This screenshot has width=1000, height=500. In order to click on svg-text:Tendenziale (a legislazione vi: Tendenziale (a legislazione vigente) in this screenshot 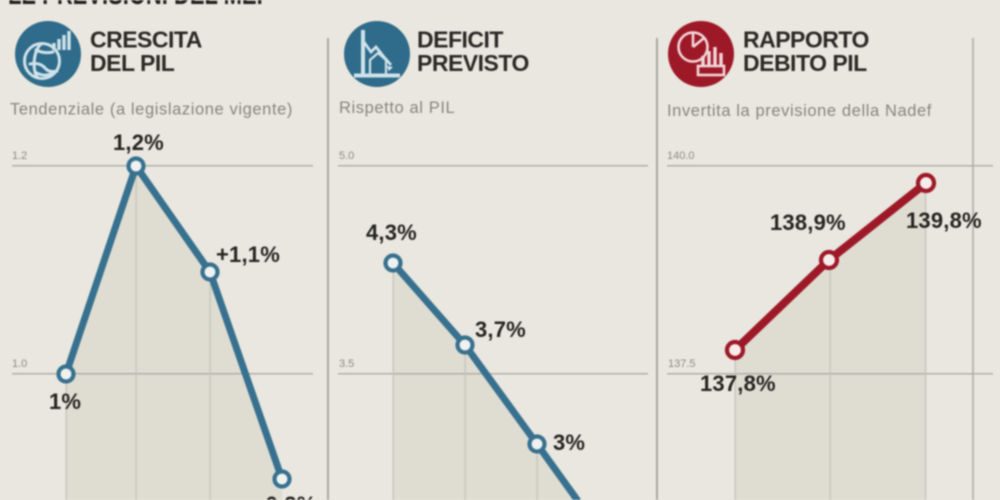, I will do `click(151, 110)`.